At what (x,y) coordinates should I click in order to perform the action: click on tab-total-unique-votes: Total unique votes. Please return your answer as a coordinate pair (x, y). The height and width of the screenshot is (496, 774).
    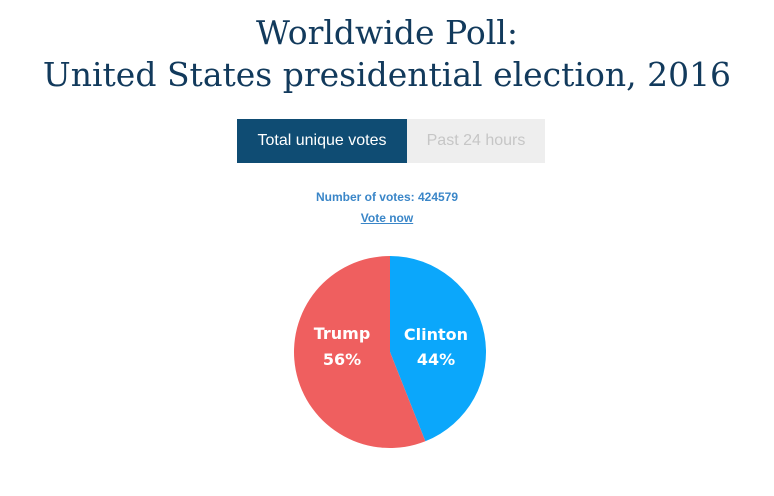
    Looking at the image, I should click on (322, 141).